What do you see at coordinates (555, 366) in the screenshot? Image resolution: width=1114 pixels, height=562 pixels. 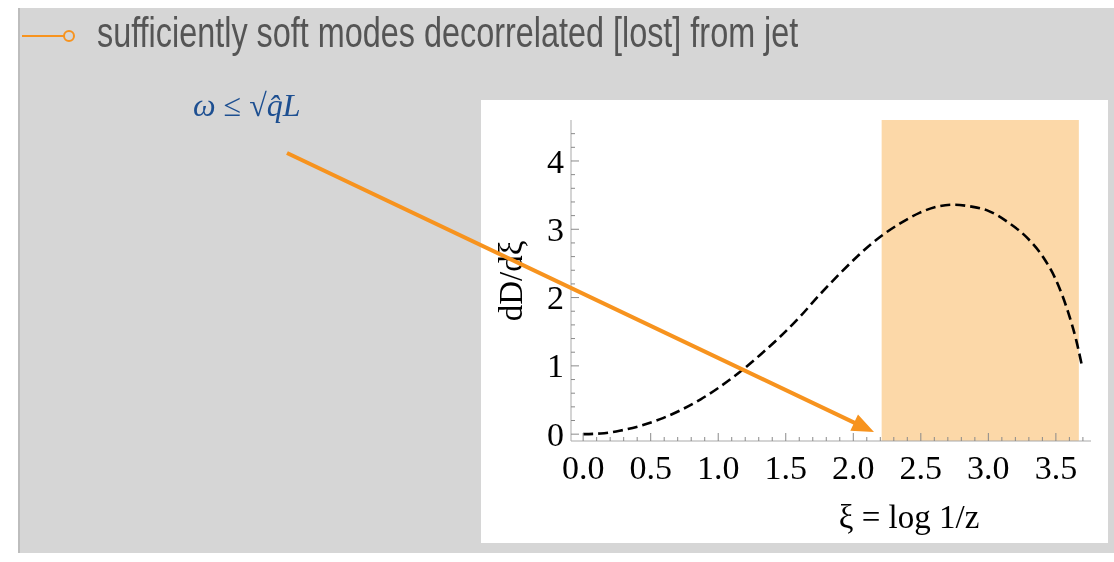 I see `y-tick-label: 1` at bounding box center [555, 366].